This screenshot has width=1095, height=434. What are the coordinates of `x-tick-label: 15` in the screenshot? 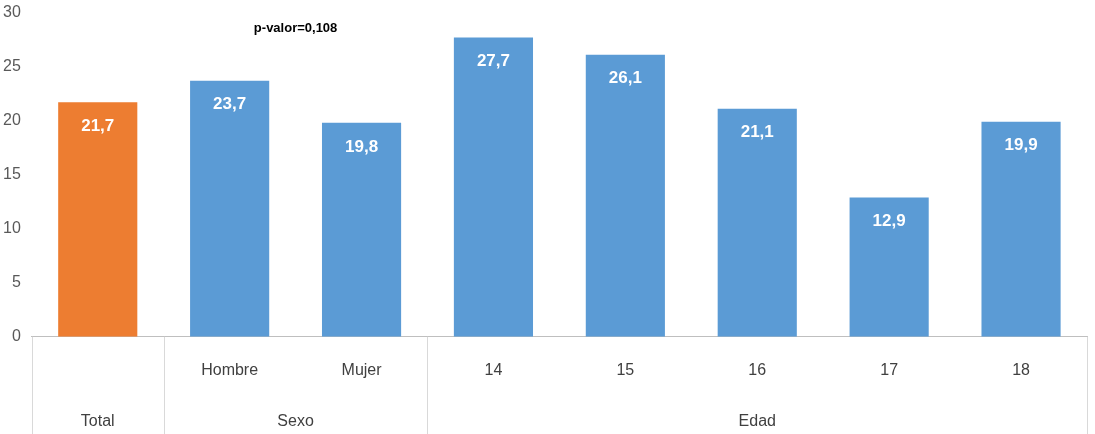 It's located at (625, 369).